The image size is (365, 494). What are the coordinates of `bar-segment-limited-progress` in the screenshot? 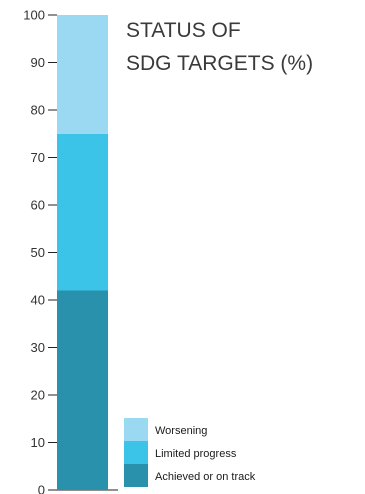 It's located at (82, 212).